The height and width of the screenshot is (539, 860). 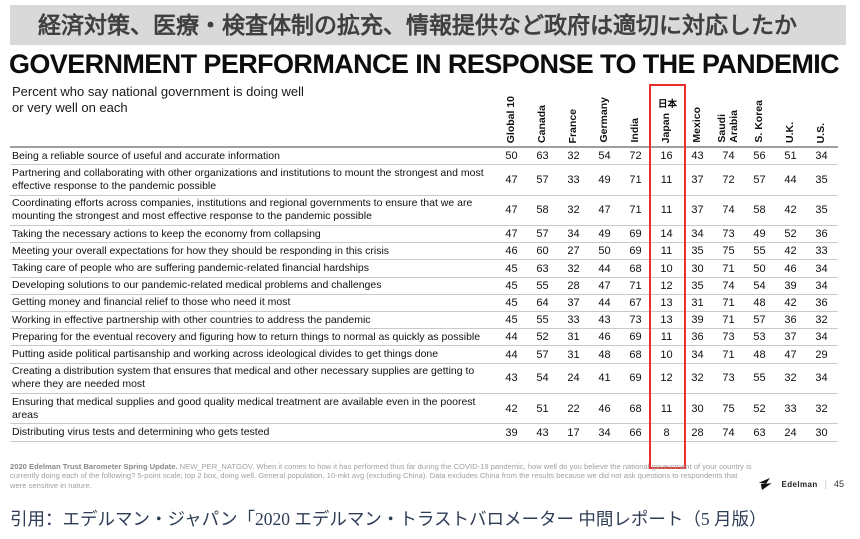 I want to click on column-header-label: Japan, so click(x=666, y=127).